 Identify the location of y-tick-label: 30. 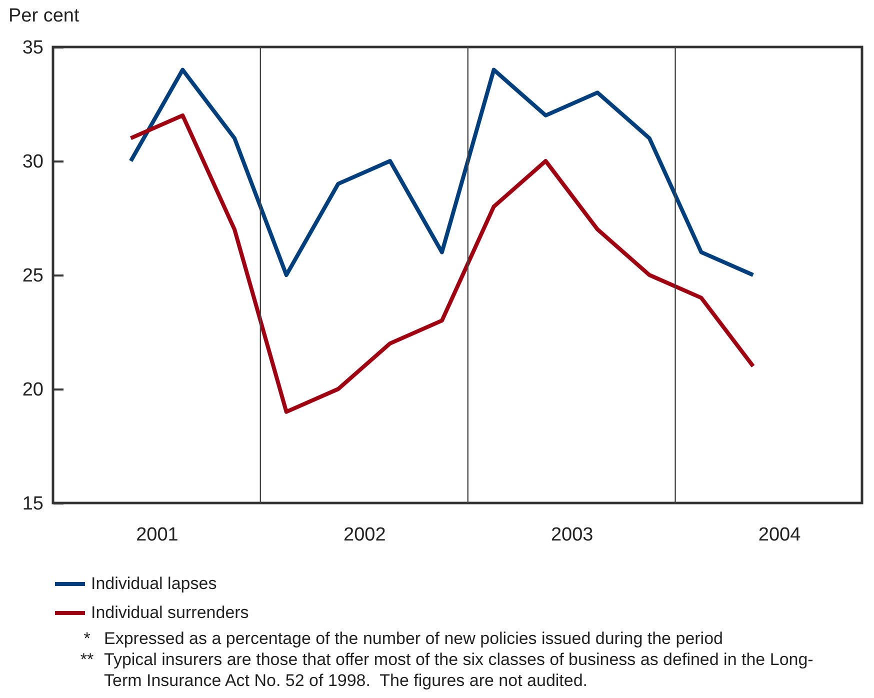
(33, 162).